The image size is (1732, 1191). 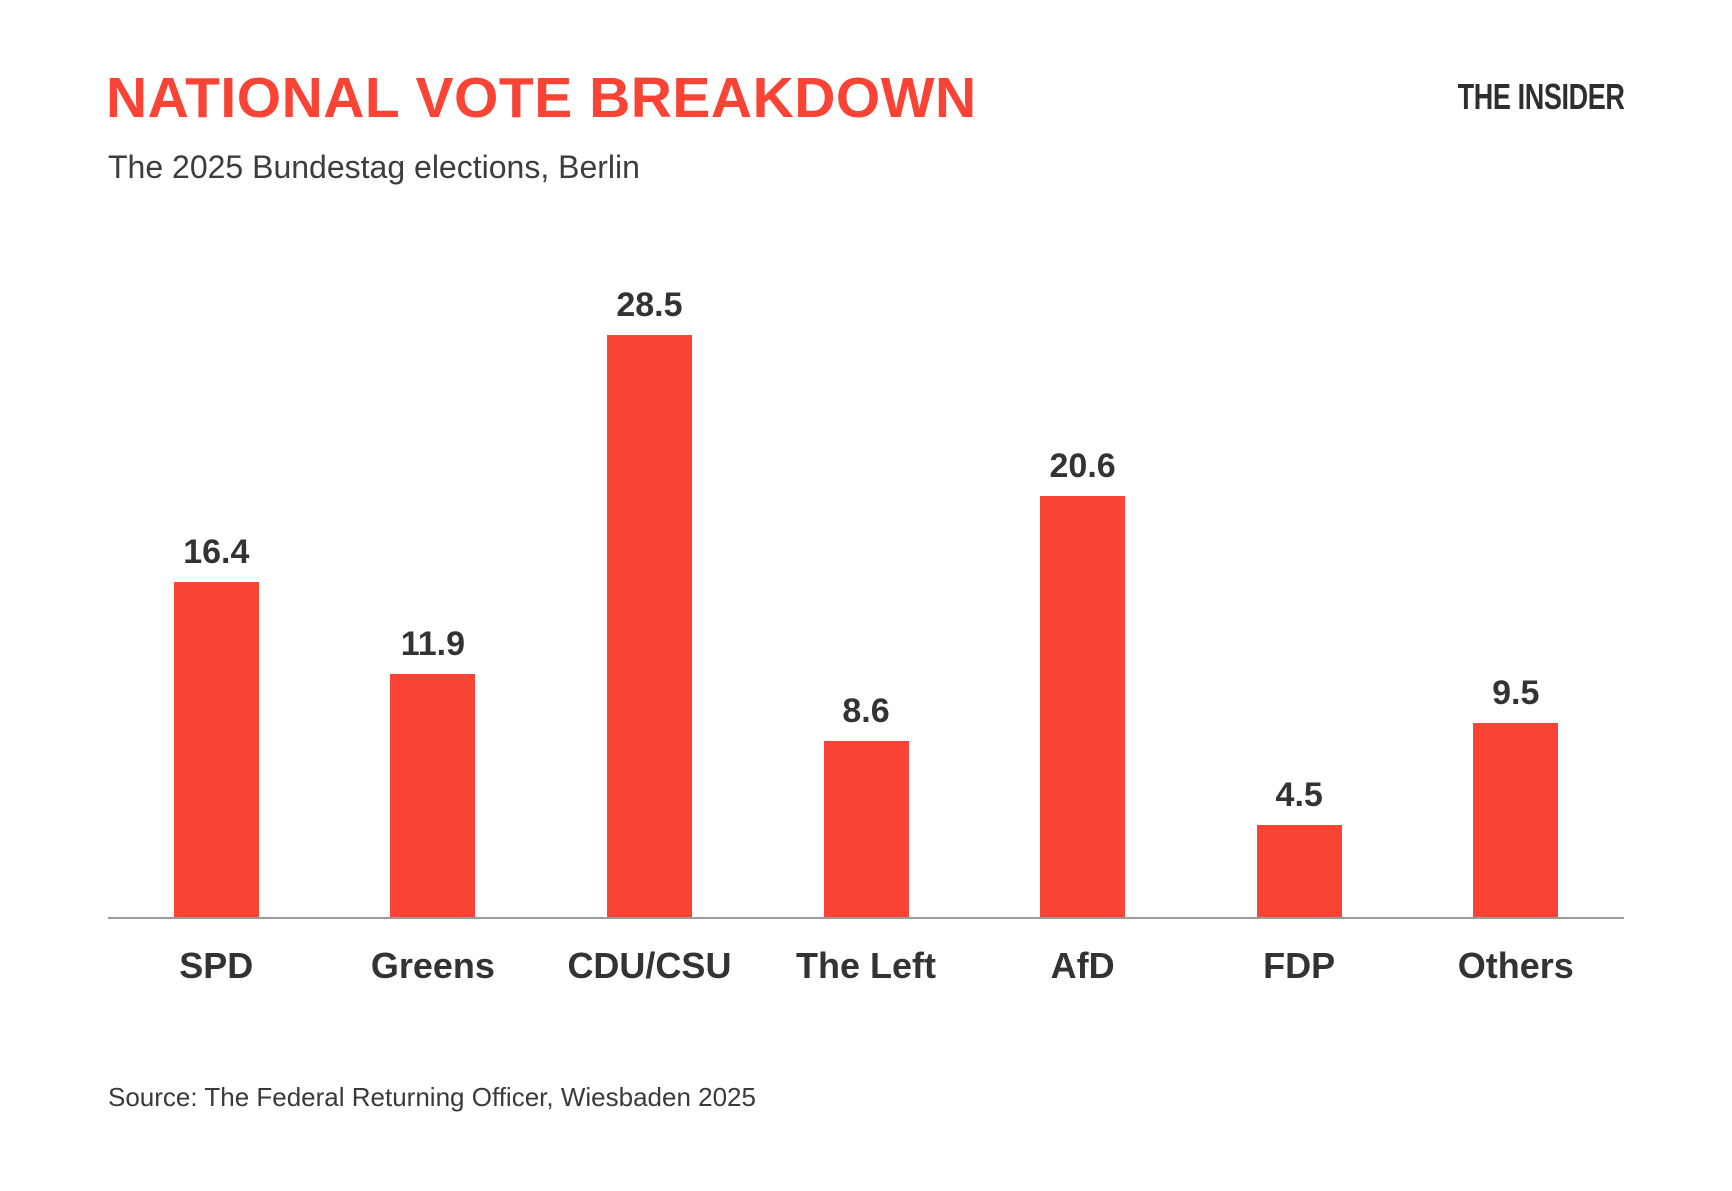 What do you see at coordinates (541, 98) in the screenshot?
I see `page-title: NATIONAL VOTE BREAKDOWN` at bounding box center [541, 98].